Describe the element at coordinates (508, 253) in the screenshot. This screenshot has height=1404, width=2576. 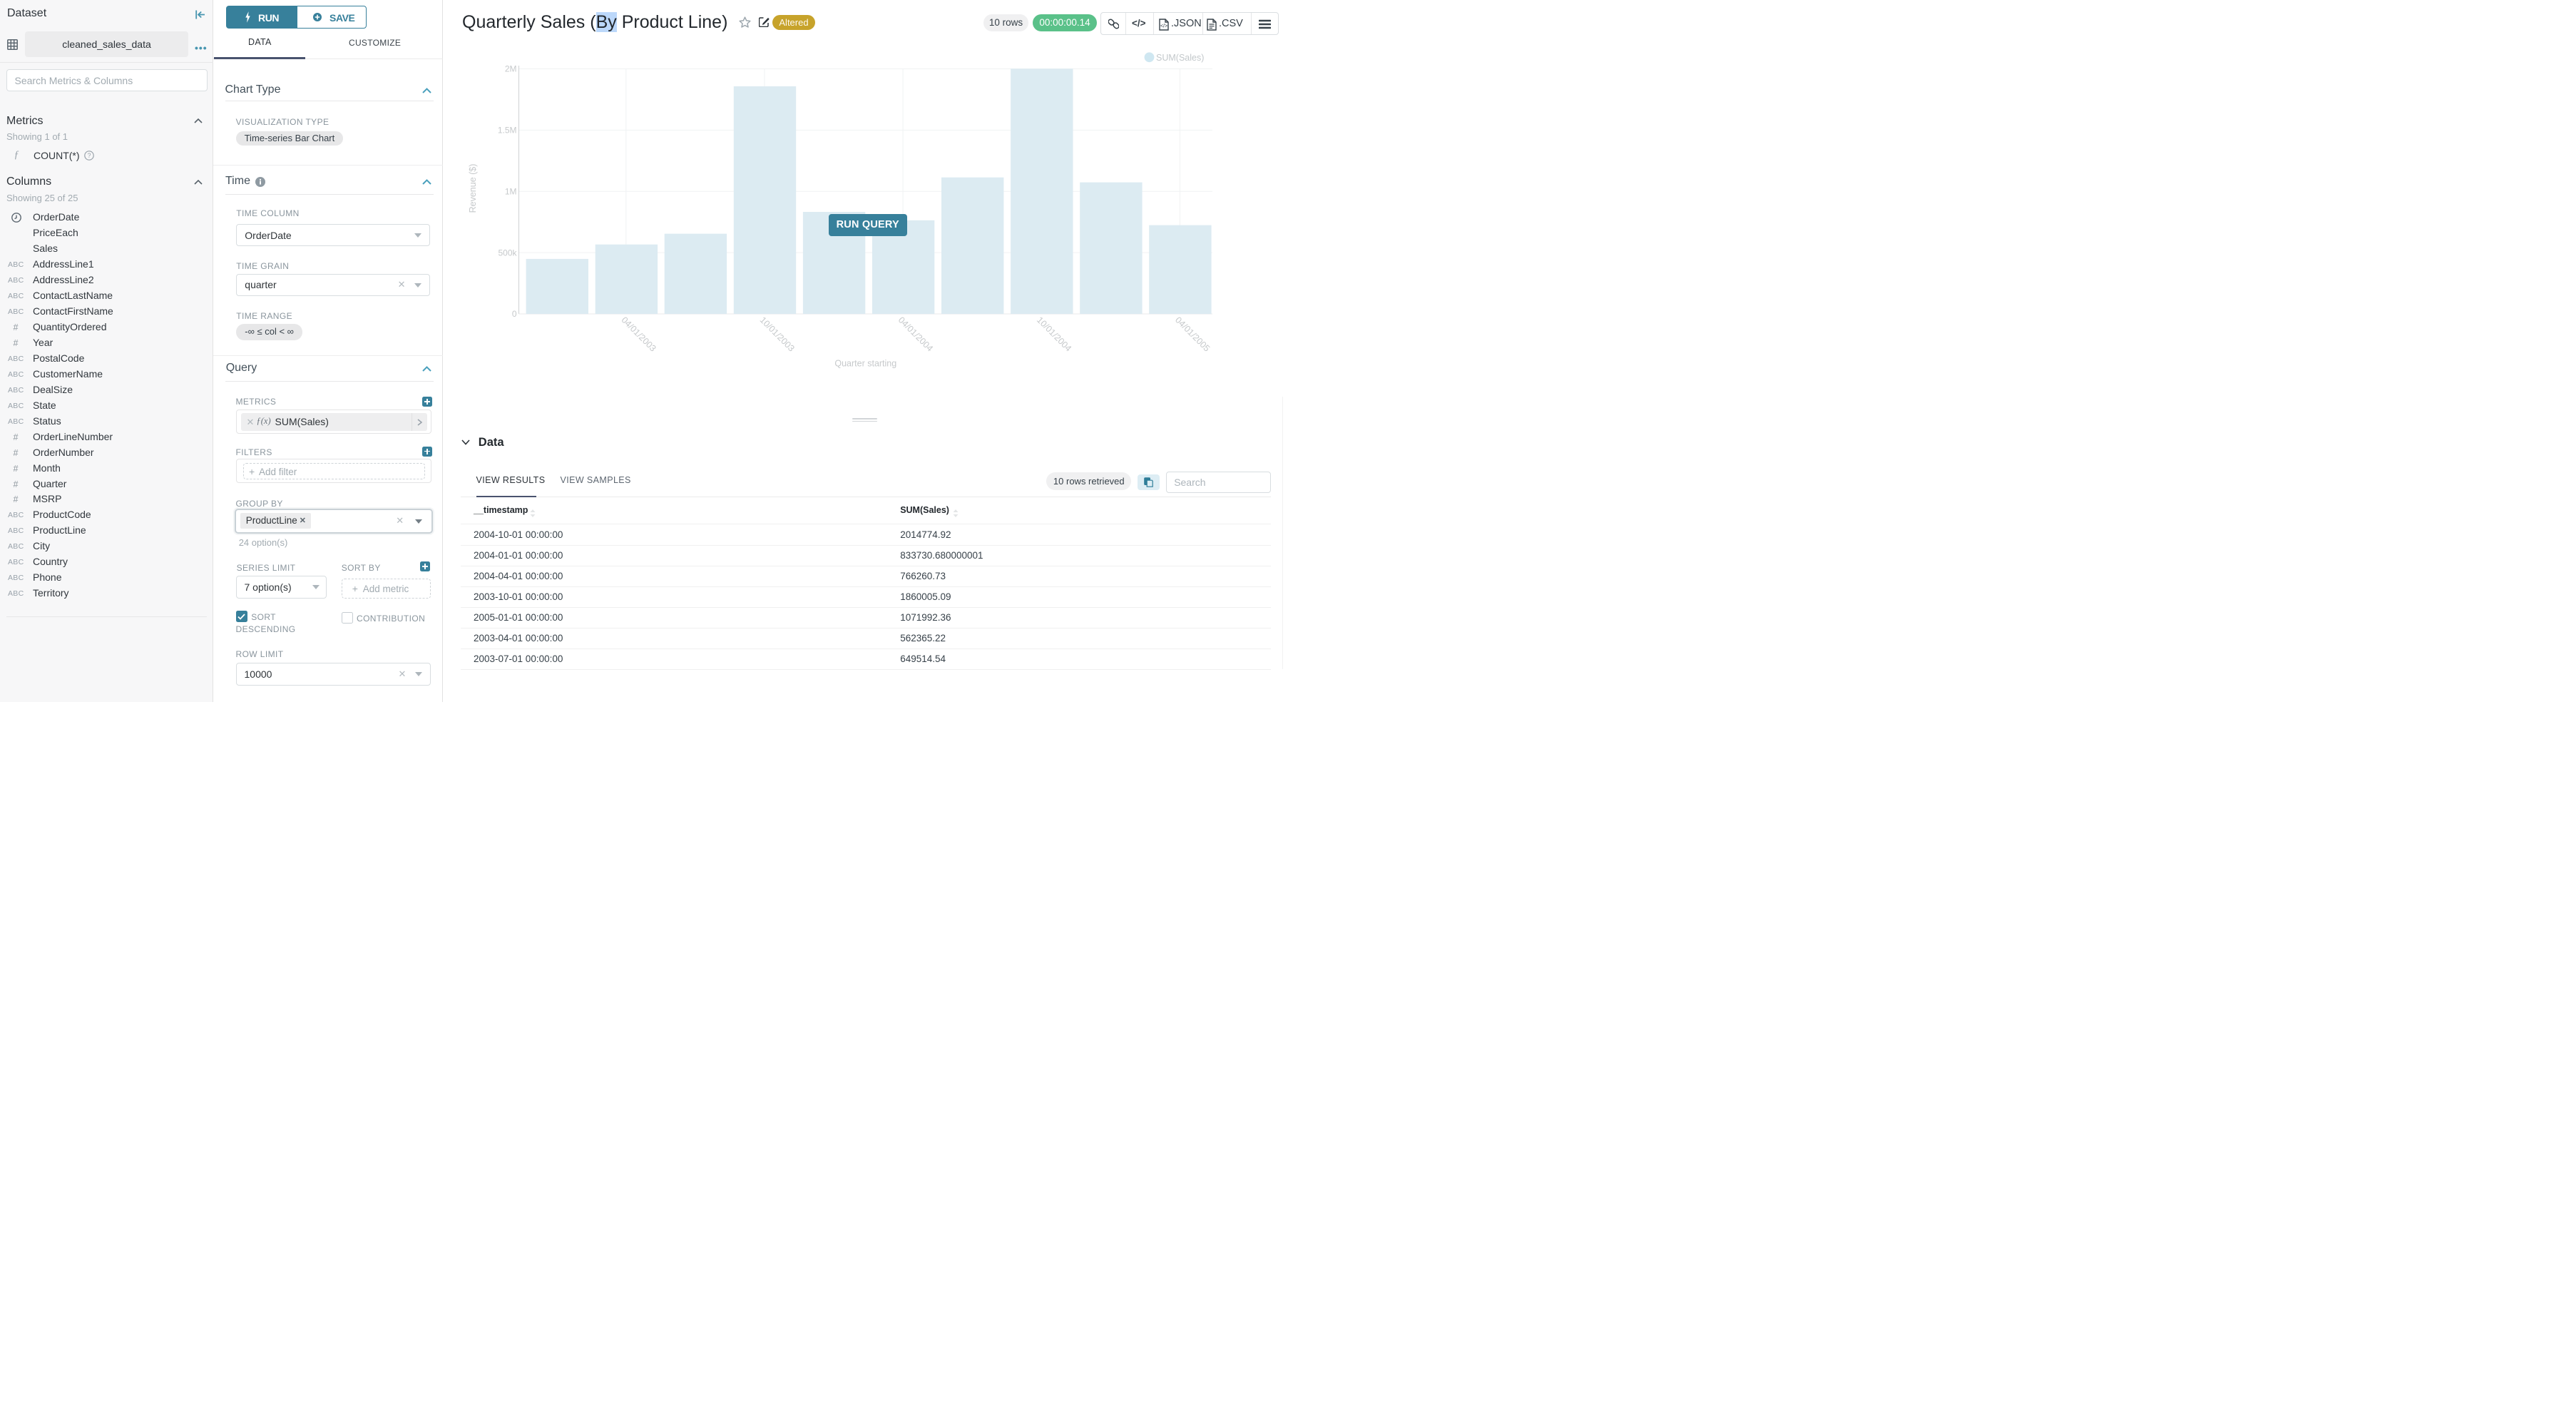
I see `svg-text: 500k` at that location.